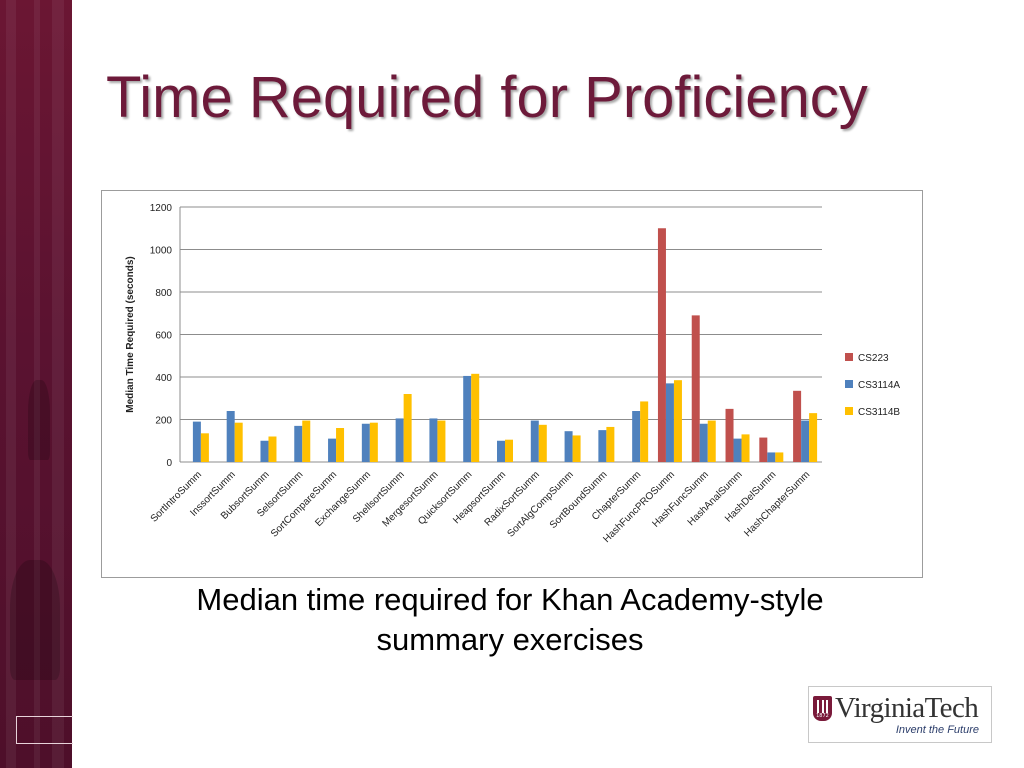 This screenshot has width=1024, height=768. I want to click on y-tick-label: 1200, so click(161, 208).